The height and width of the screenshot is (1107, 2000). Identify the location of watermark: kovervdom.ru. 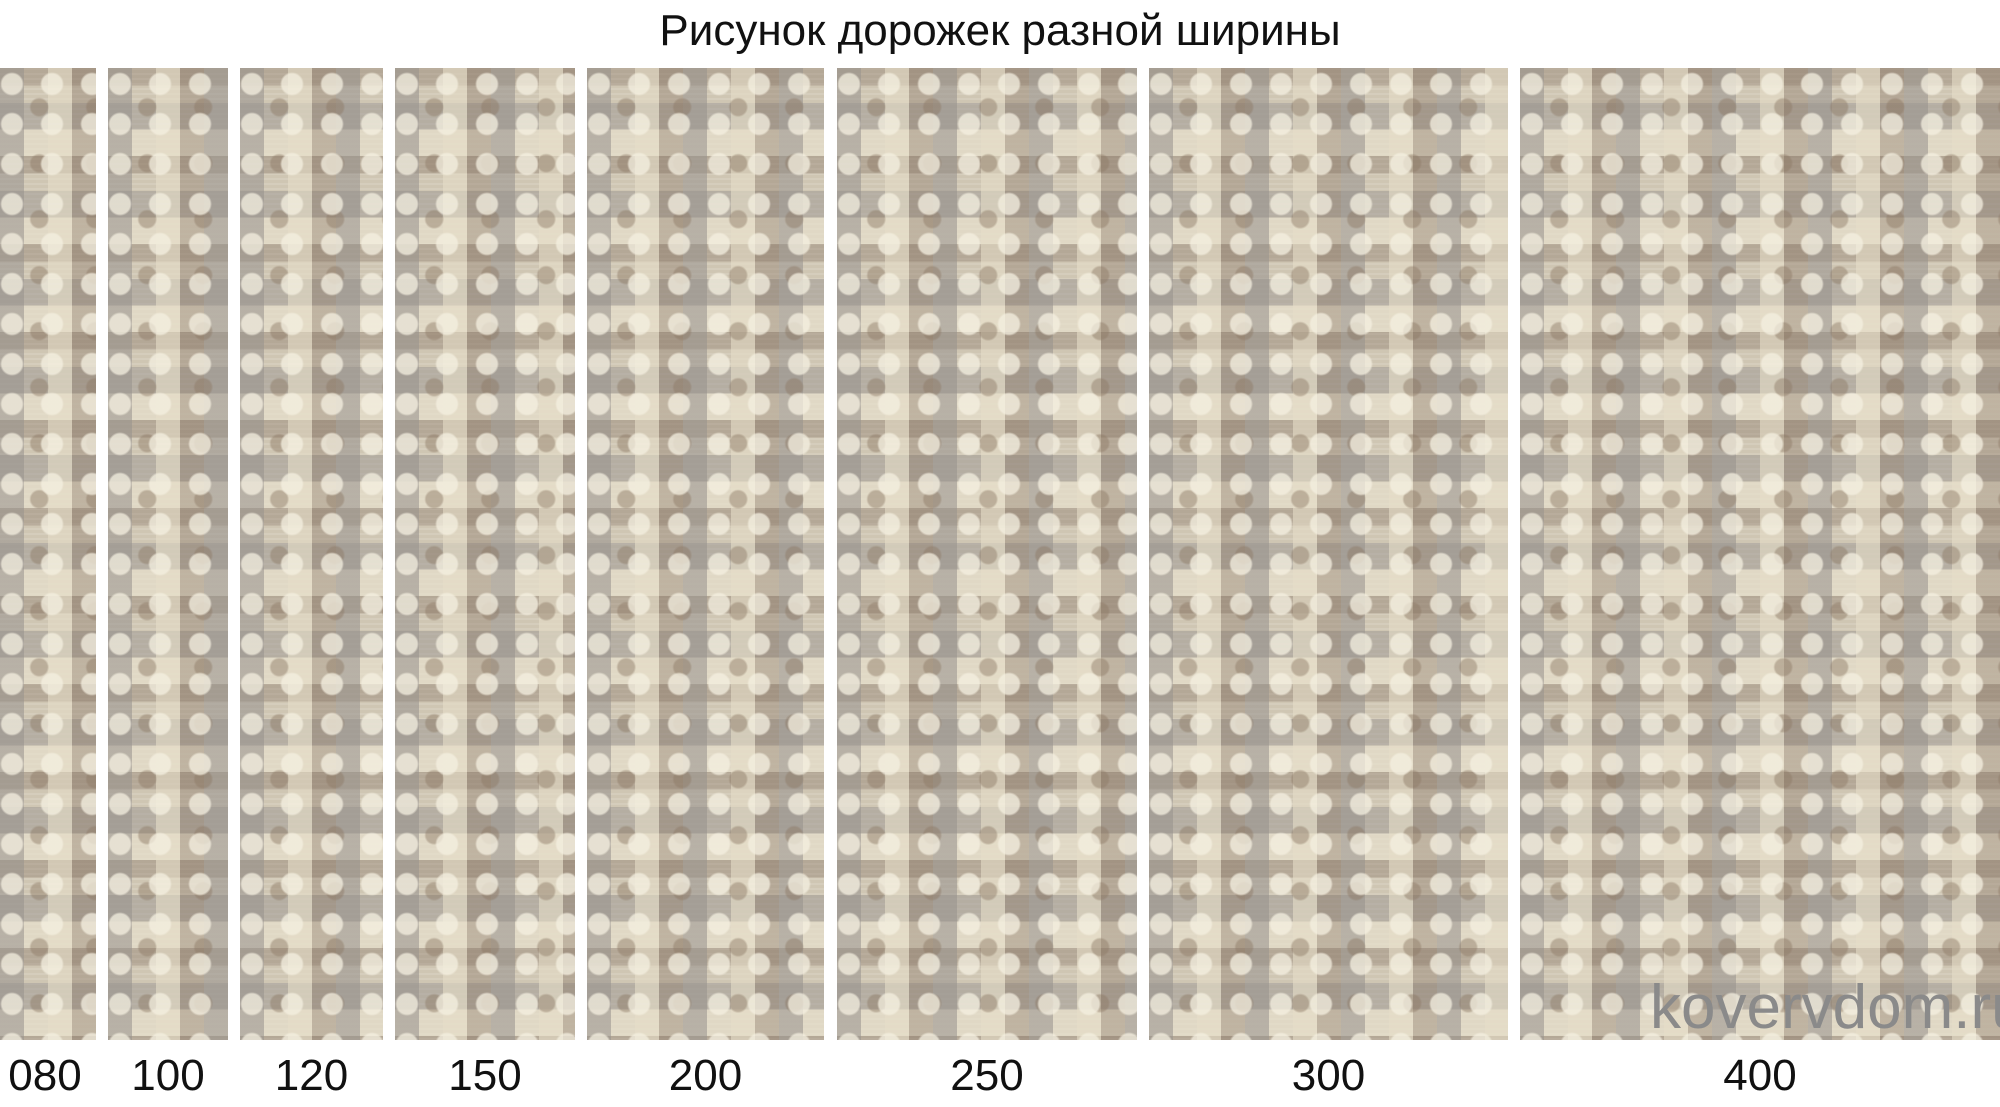
(1825, 1007).